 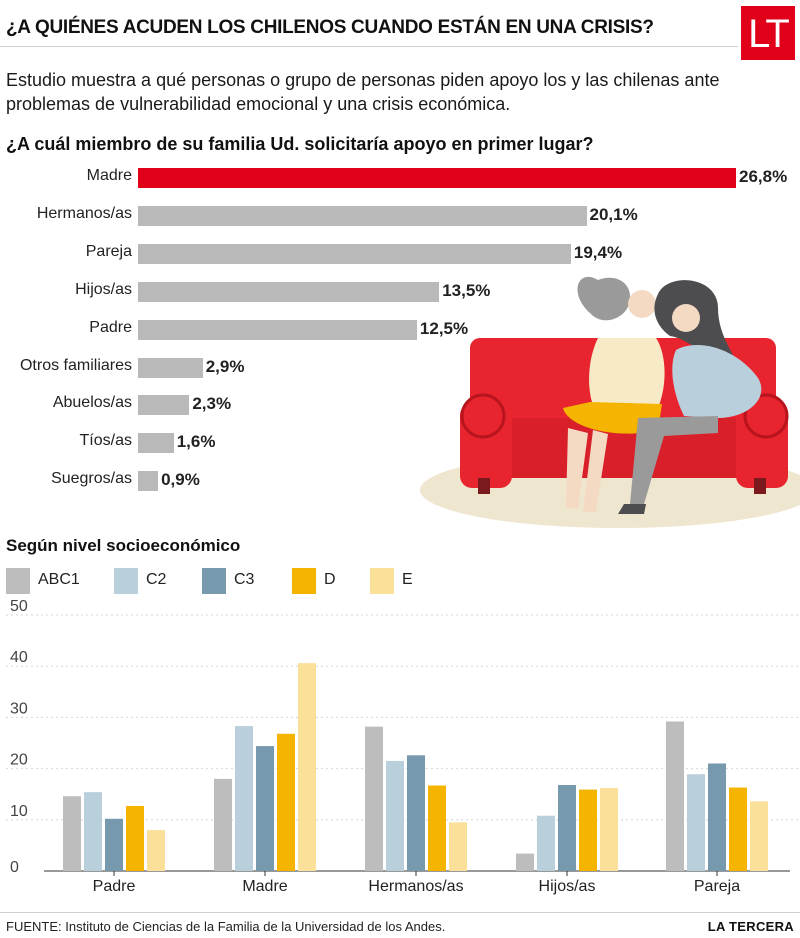 I want to click on logo-text: LT, so click(x=769, y=33).